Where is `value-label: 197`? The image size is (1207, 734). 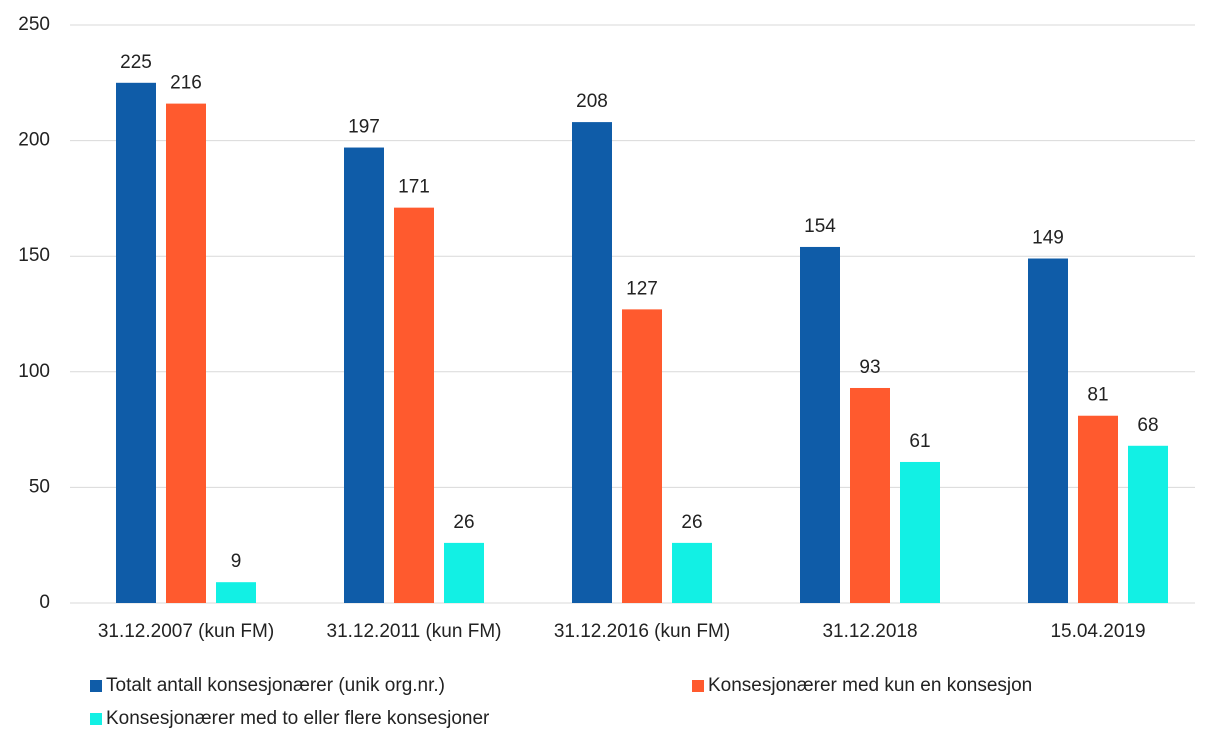 value-label: 197 is located at coordinates (364, 127).